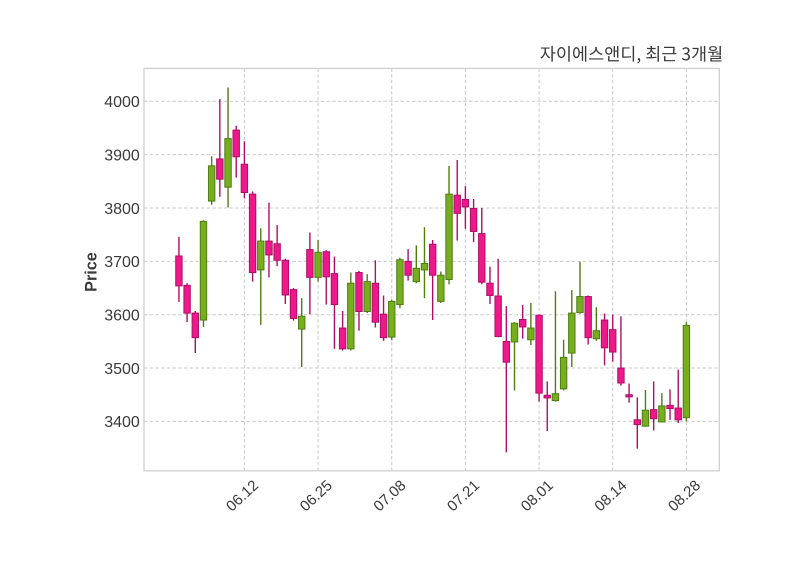 This screenshot has height=575, width=800. What do you see at coordinates (122, 262) in the screenshot?
I see `svg-text: 3700` at bounding box center [122, 262].